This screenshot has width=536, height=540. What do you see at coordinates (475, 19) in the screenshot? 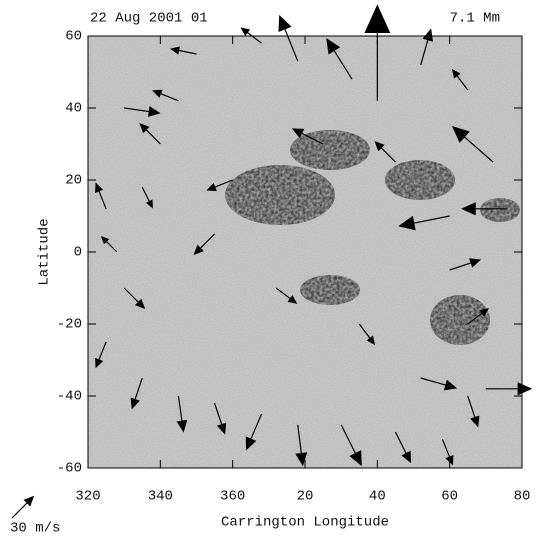
I see `chart-subtitle: 7.1 Mm` at bounding box center [475, 19].